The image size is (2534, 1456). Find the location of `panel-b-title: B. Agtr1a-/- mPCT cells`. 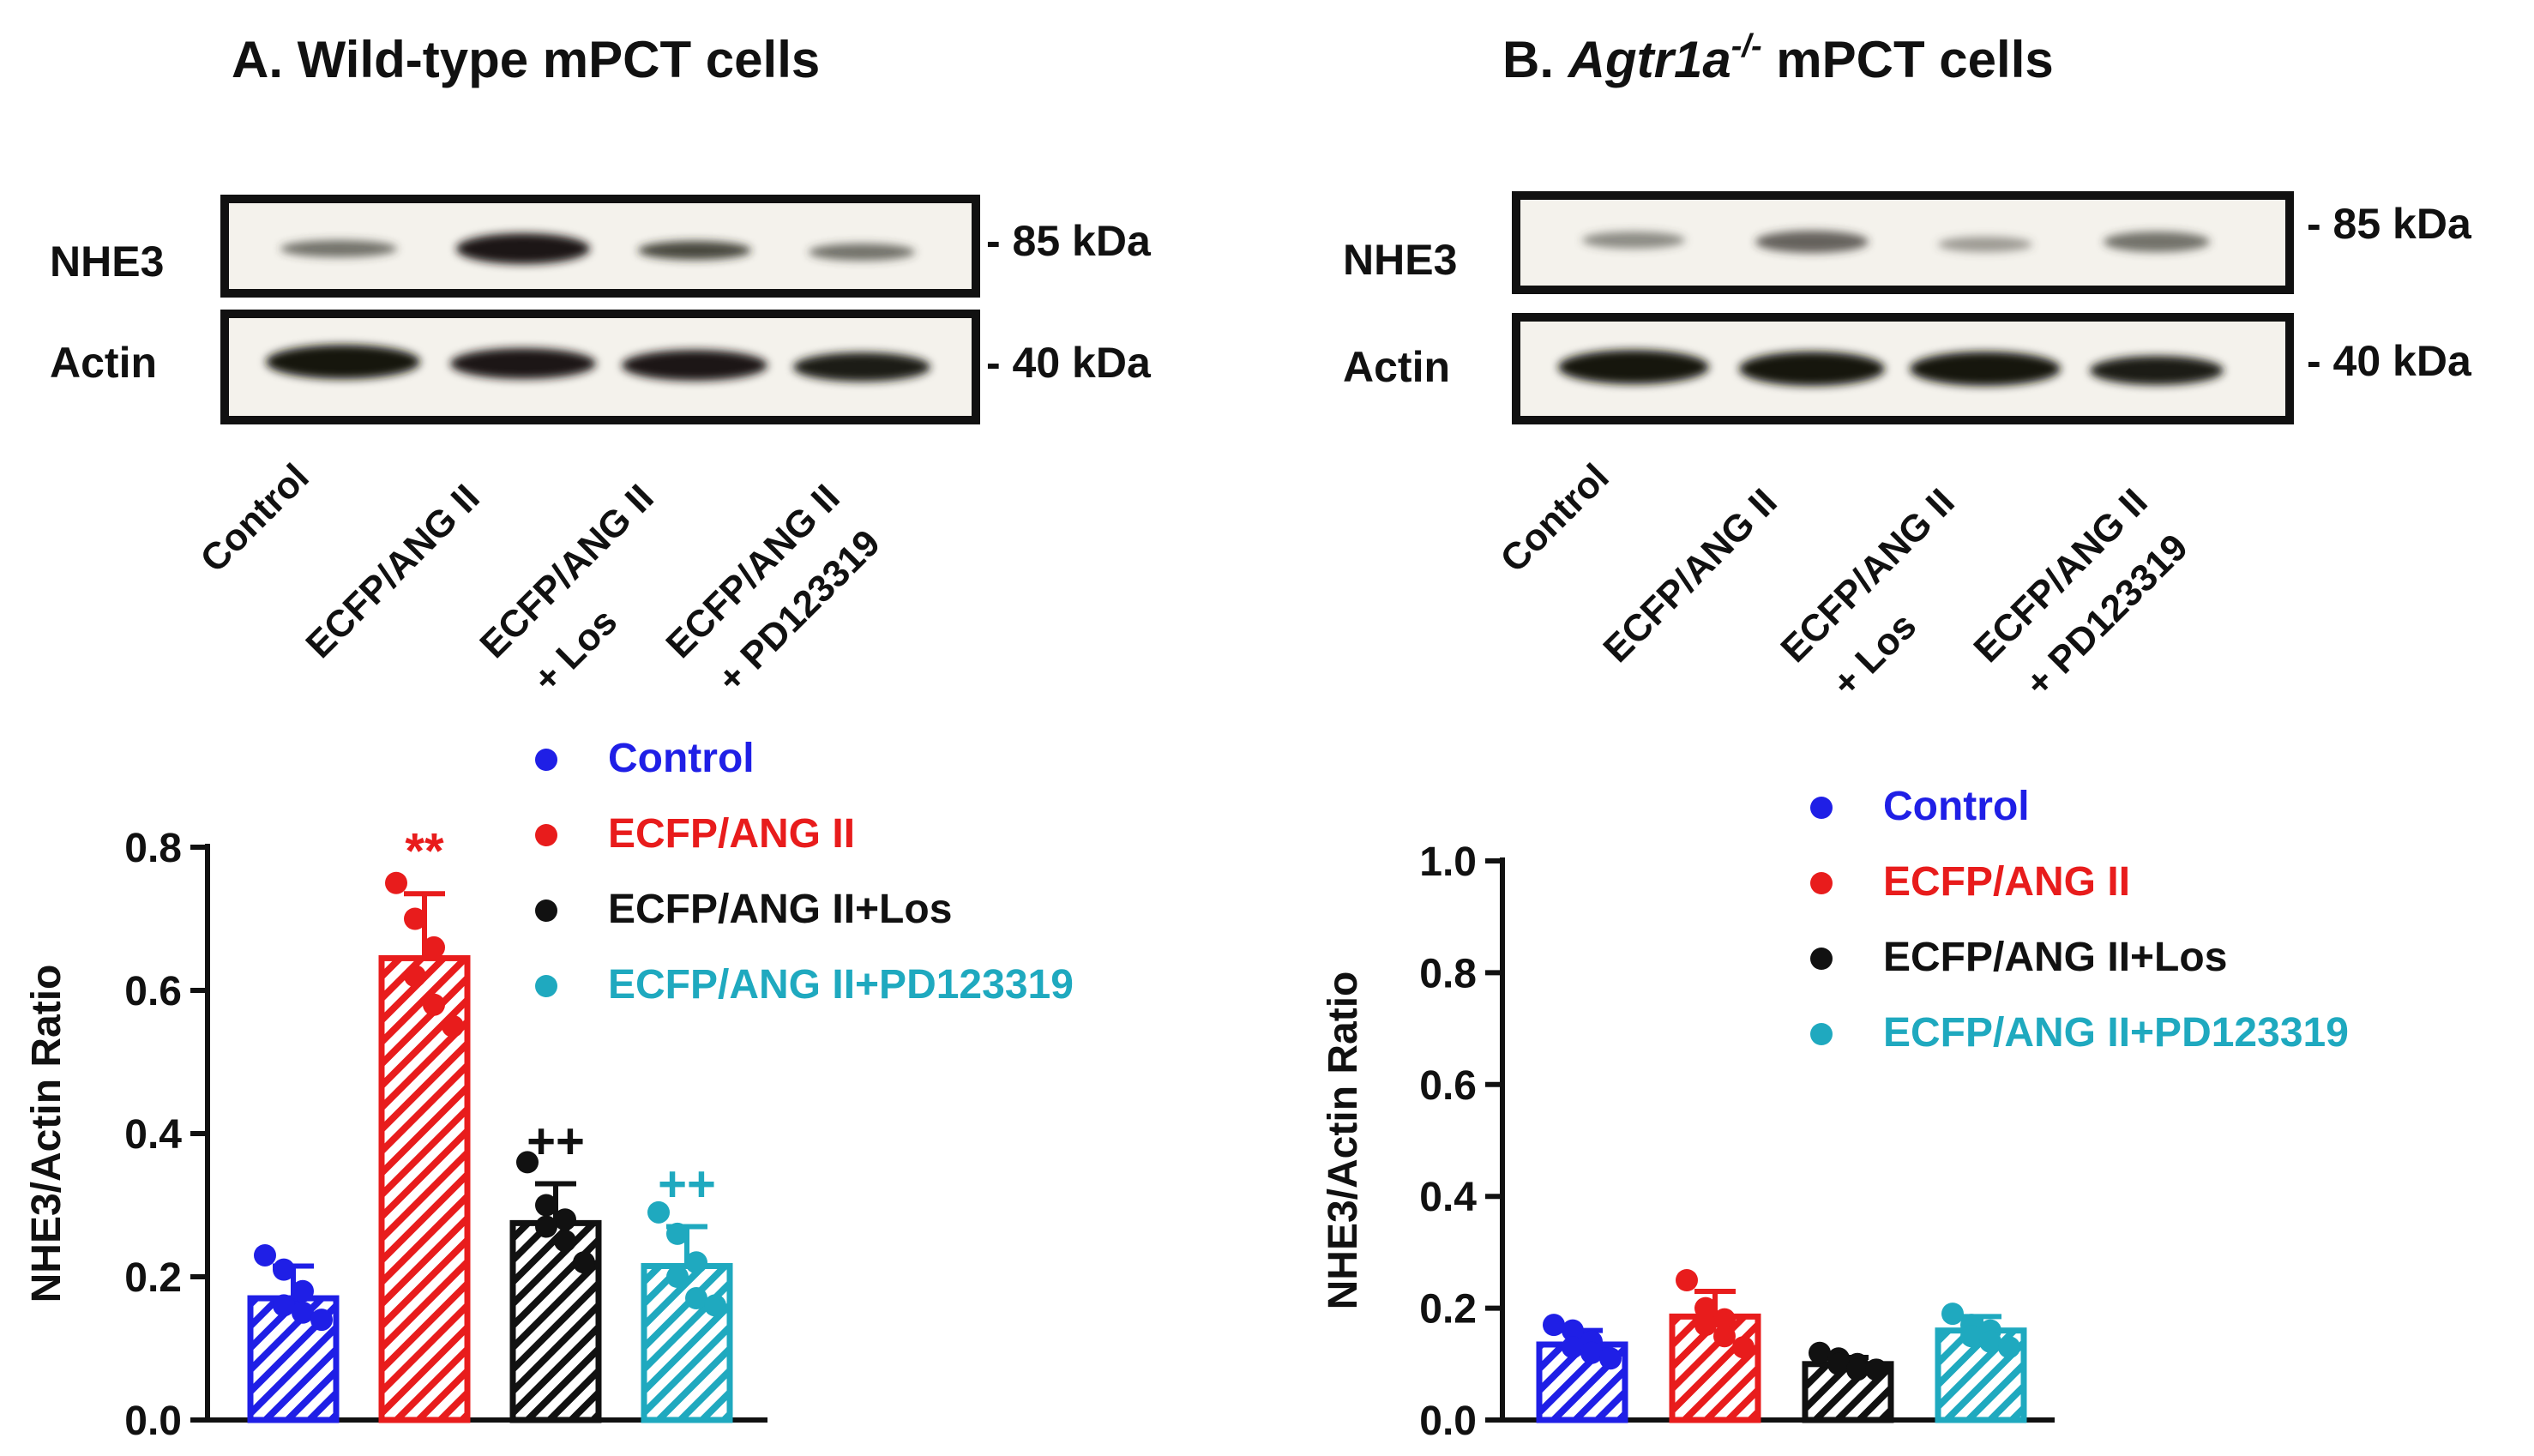

panel-b-title: B. Agtr1a-/- mPCT cells is located at coordinates (1778, 58).